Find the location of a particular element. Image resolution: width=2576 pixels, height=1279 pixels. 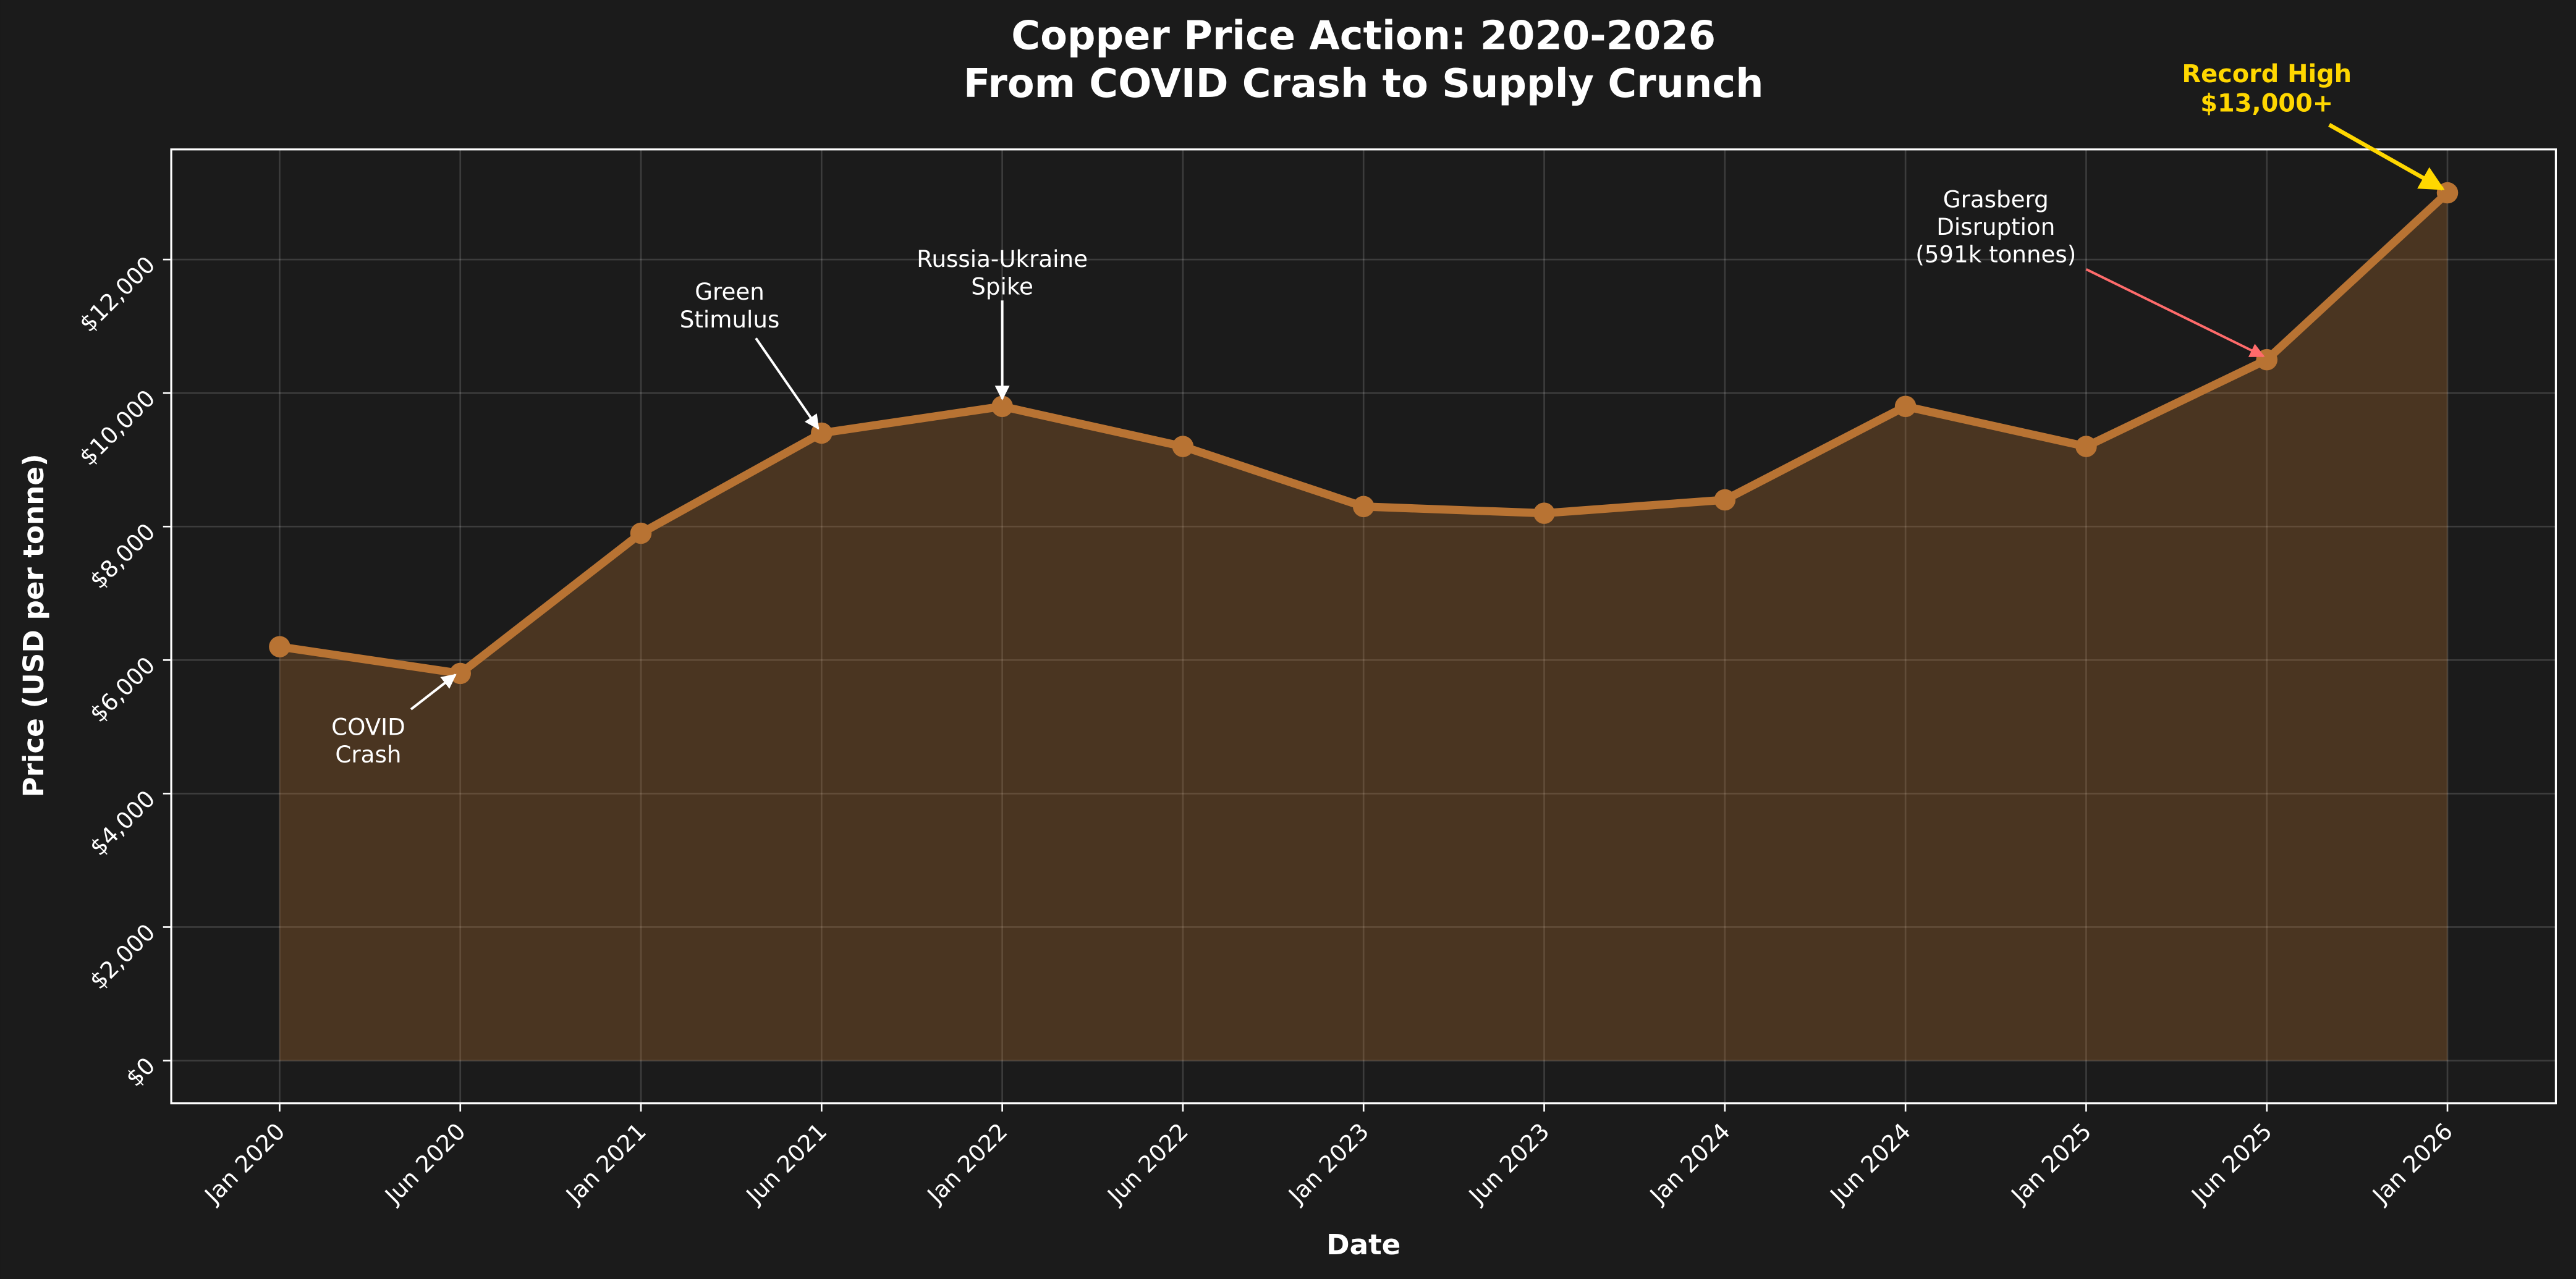

annotation: Russia-Ukraine Spike is located at coordinates (1002, 272).